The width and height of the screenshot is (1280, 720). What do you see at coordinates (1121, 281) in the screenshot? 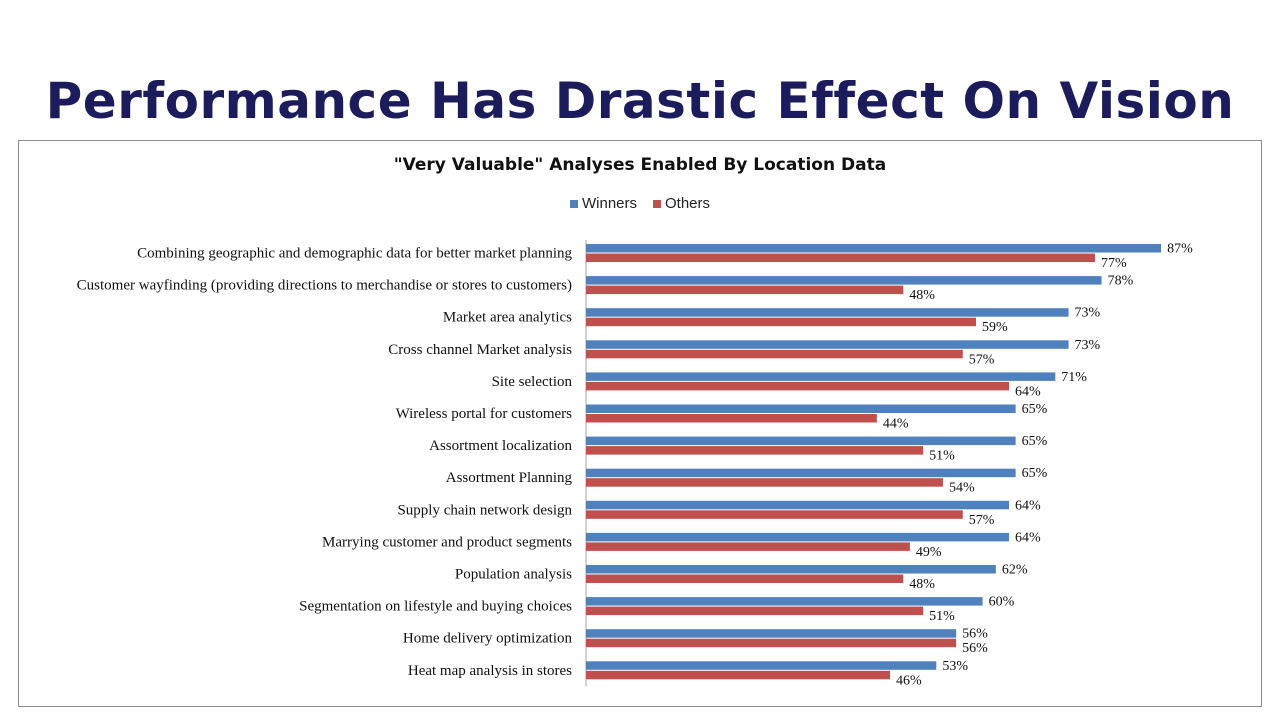
I see `data-label-winners: 78%` at bounding box center [1121, 281].